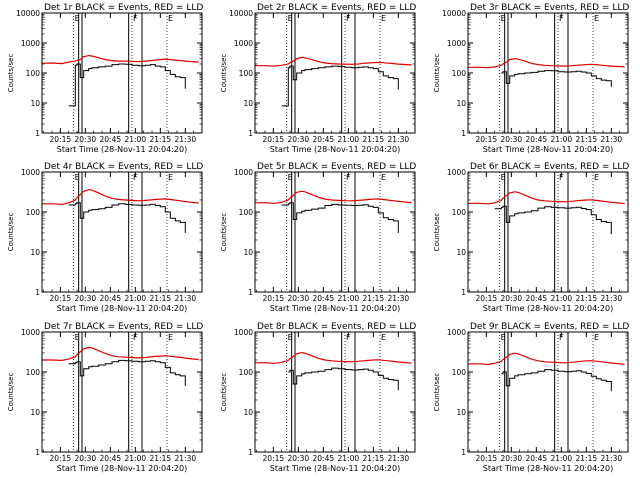 The image size is (640, 480). What do you see at coordinates (549, 327) in the screenshot?
I see `panel-title: Det 9r BLACK = Events, RED = LLD` at bounding box center [549, 327].